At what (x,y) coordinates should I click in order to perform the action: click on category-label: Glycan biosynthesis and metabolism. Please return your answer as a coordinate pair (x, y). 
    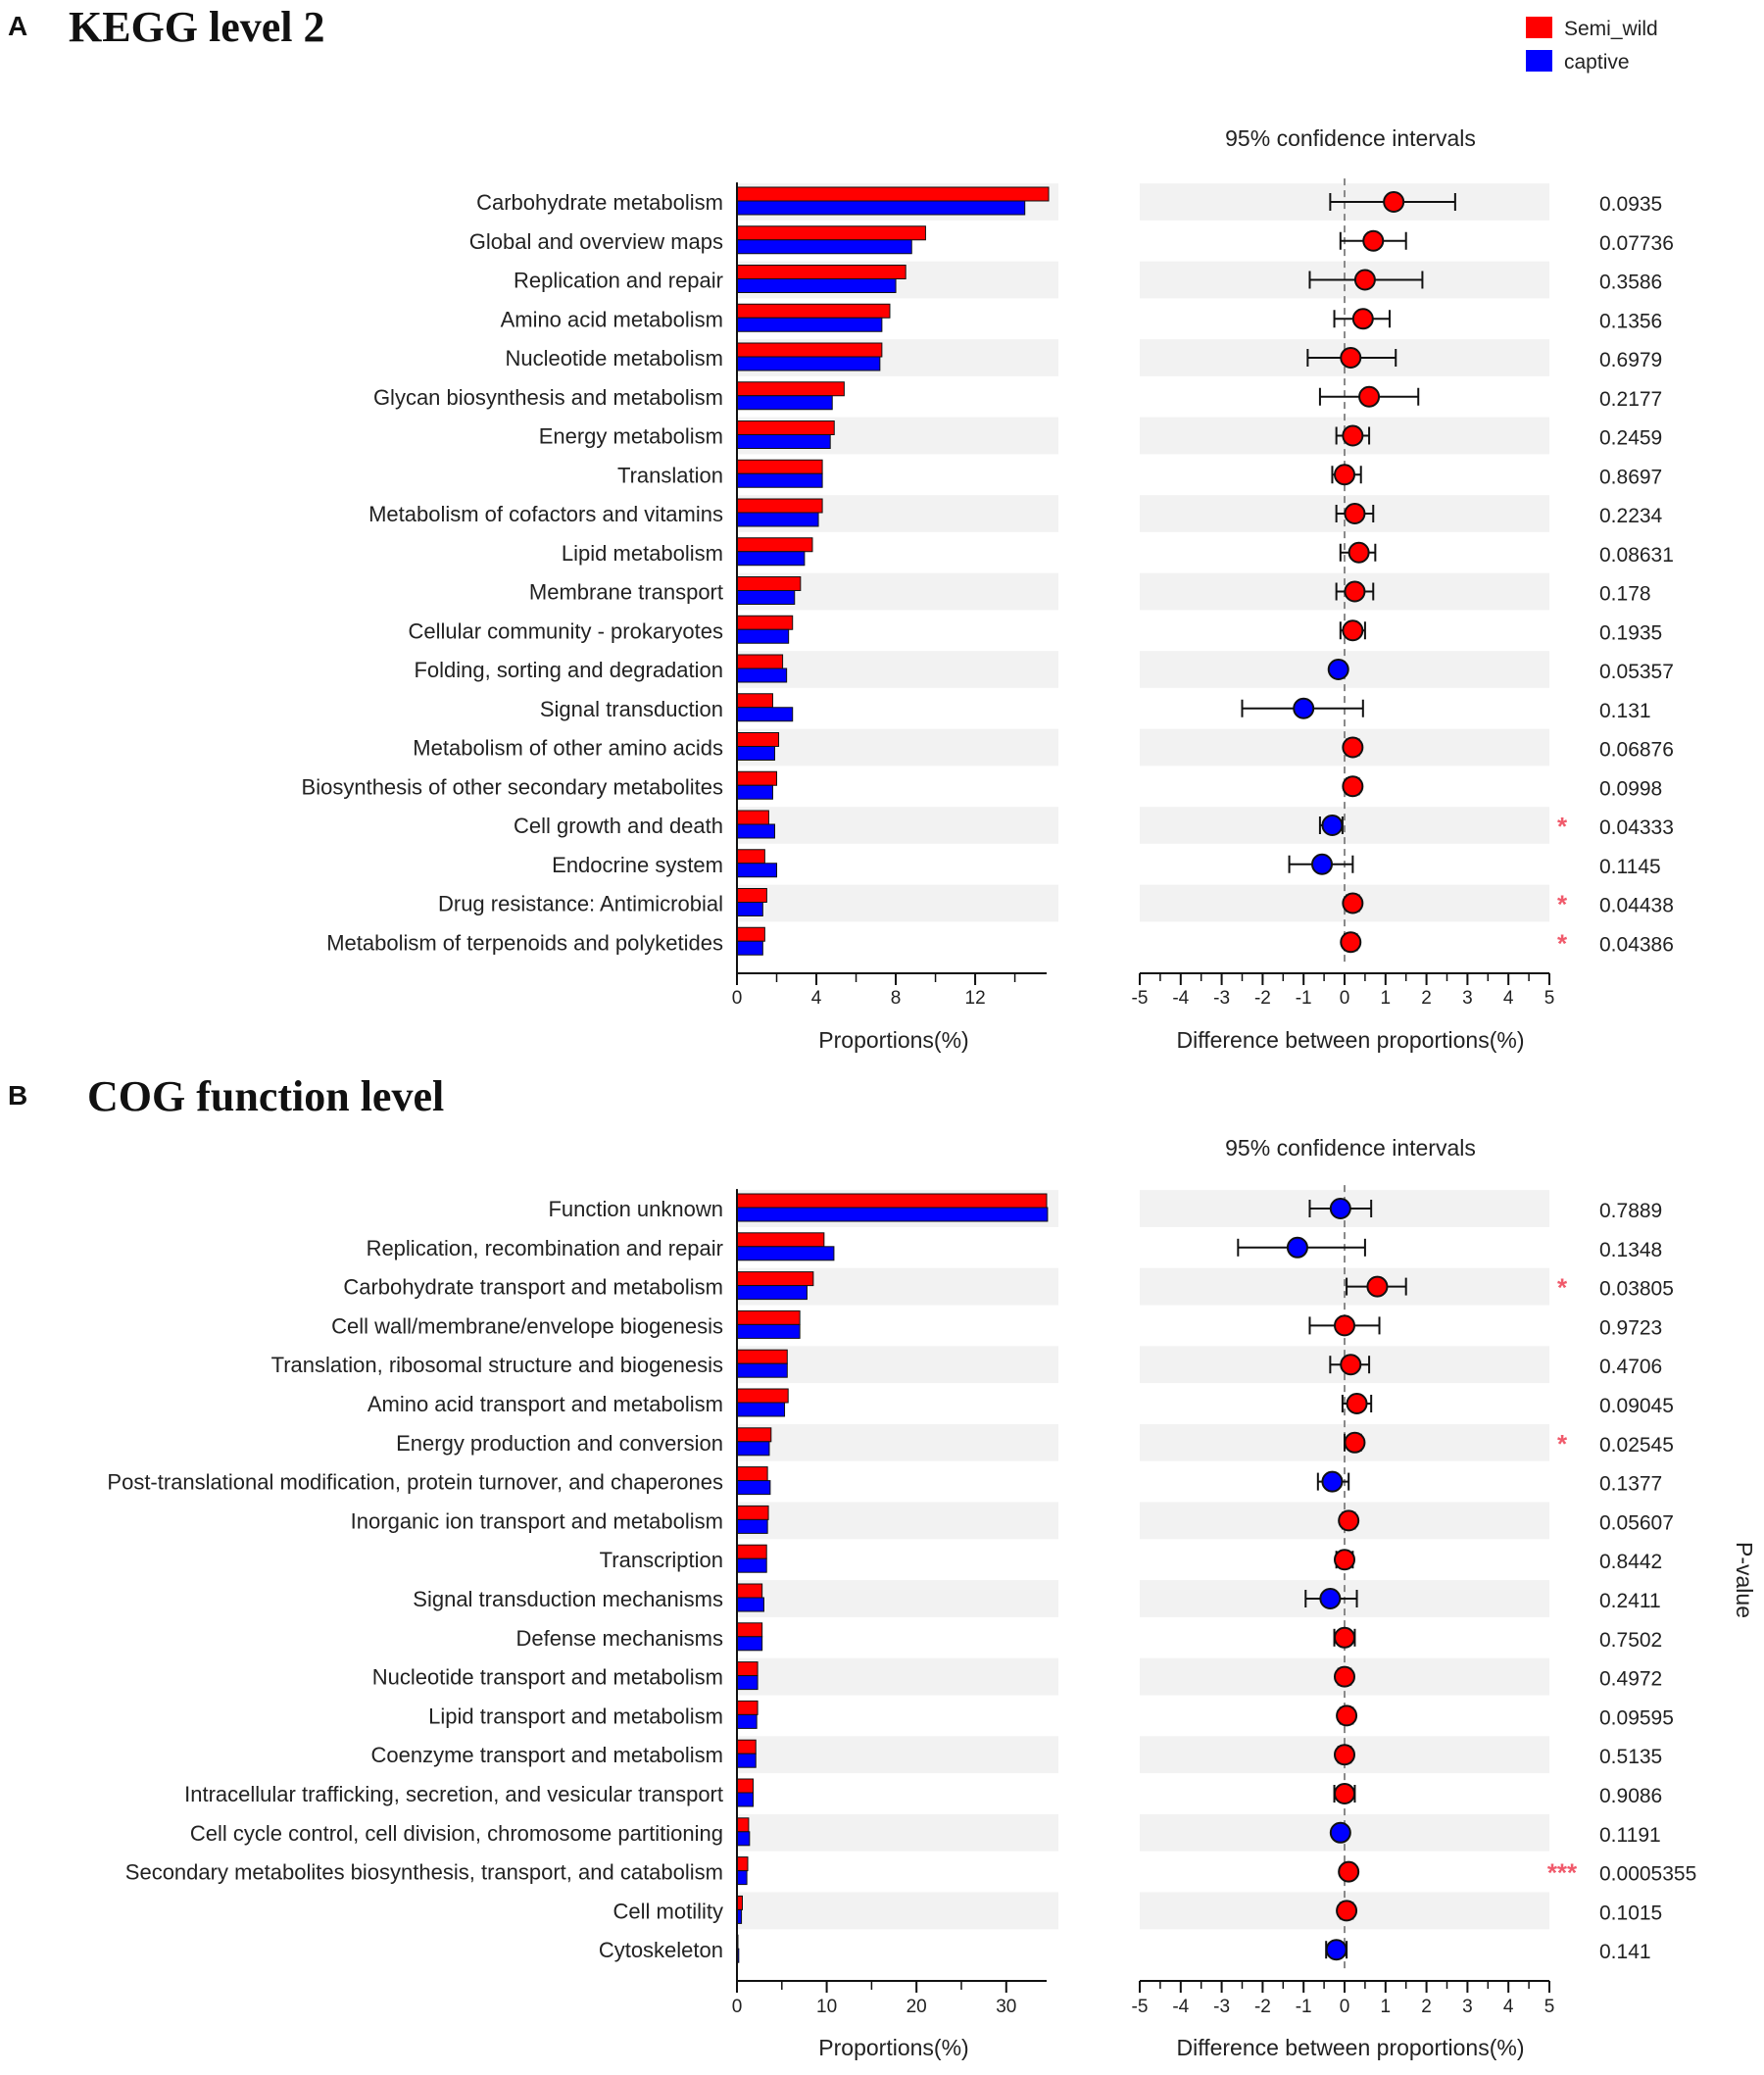
    Looking at the image, I should click on (548, 397).